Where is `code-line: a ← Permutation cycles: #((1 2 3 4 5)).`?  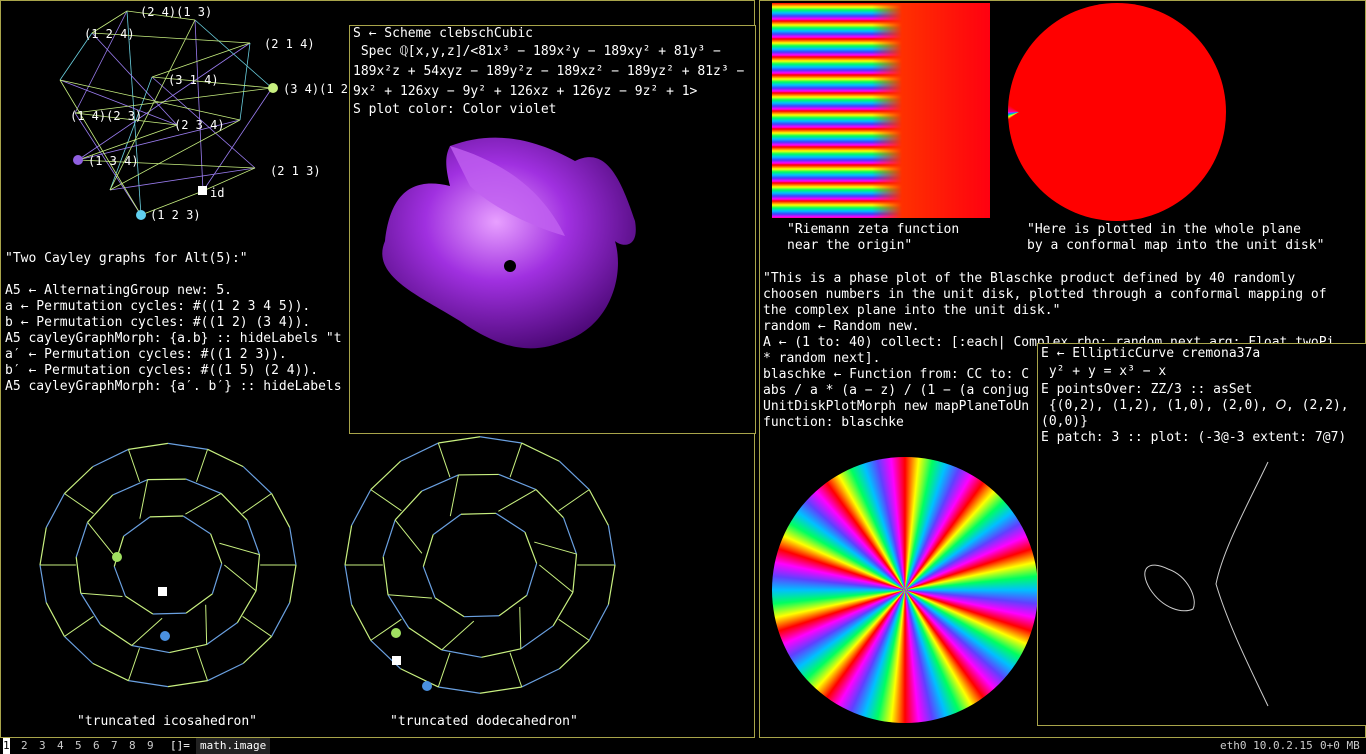
code-line: a ← Permutation cycles: #((1 2 3 4 5)). is located at coordinates (158, 306).